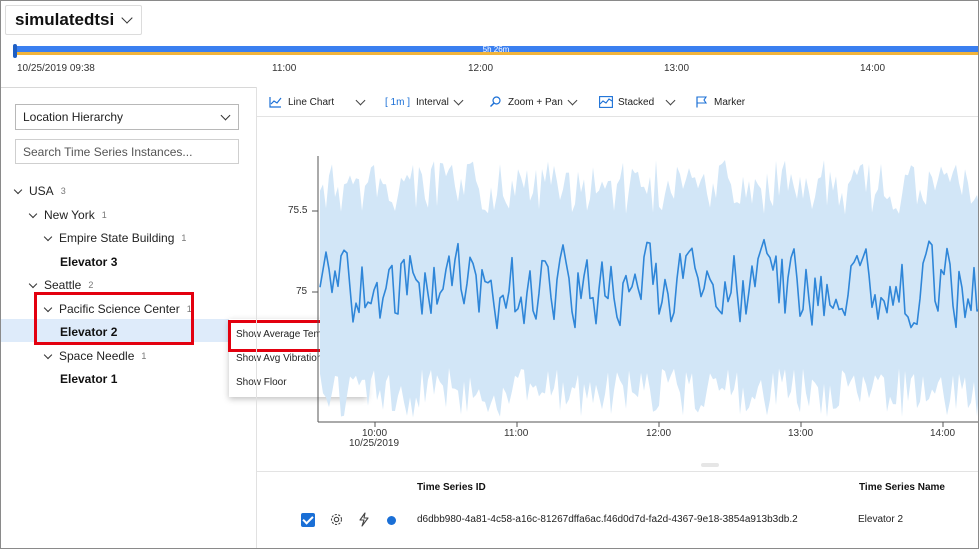 The image size is (979, 549). I want to click on timeline-label: 11:00, so click(284, 68).